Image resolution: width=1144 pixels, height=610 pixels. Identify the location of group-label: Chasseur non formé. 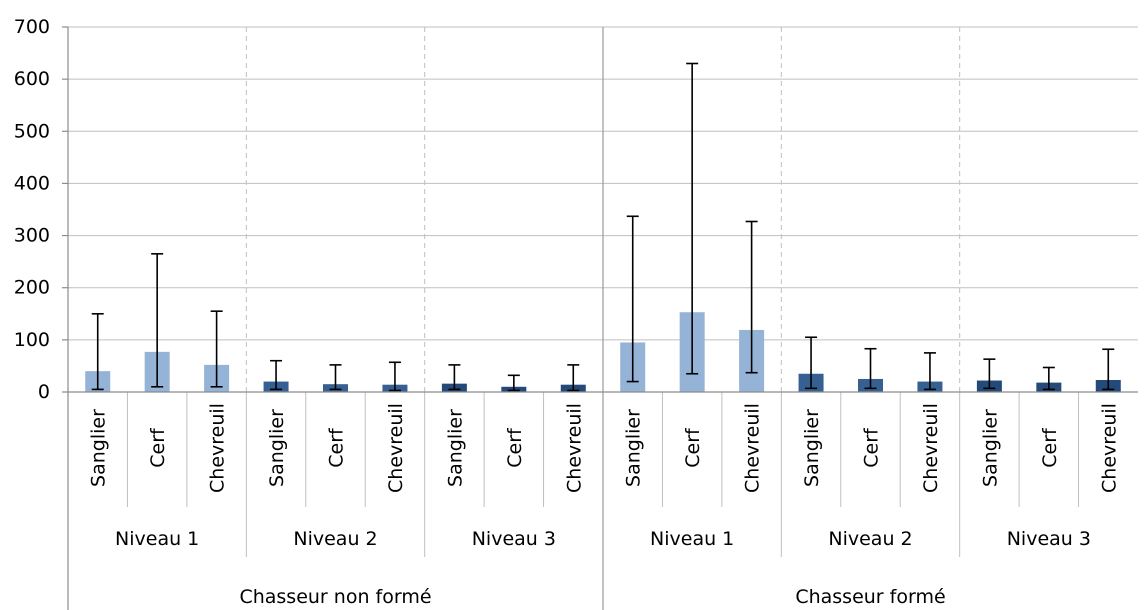
(335, 597).